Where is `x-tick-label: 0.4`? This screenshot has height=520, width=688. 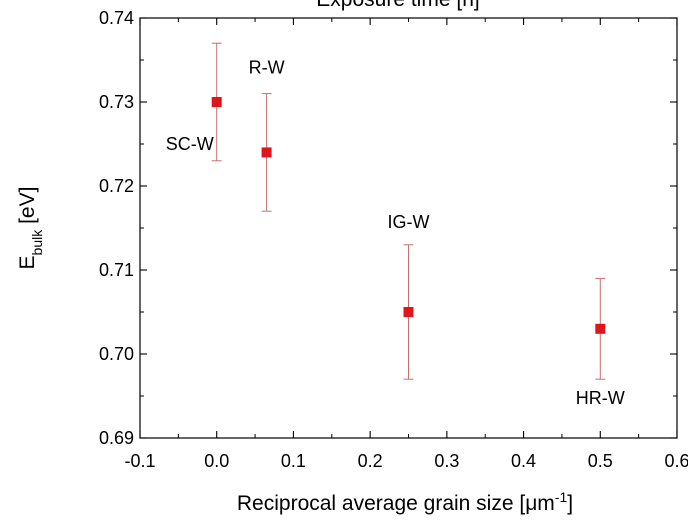
x-tick-label: 0.4 is located at coordinates (523, 461).